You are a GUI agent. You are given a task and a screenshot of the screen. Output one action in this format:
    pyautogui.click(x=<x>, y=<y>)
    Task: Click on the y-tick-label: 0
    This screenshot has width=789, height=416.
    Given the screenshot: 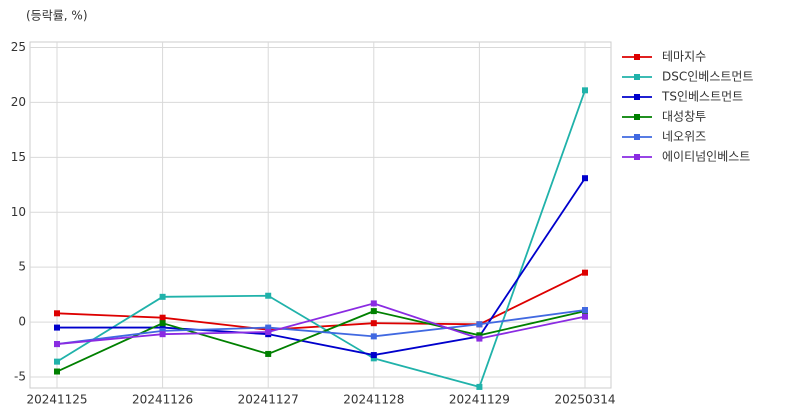 What is the action you would take?
    pyautogui.click(x=22, y=322)
    